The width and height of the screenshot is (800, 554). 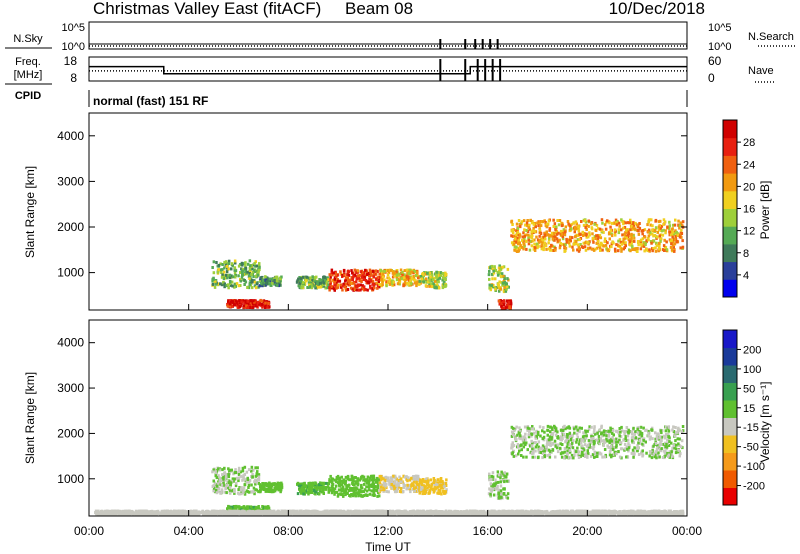 I want to click on cpid-row: CPID normal (fast) 151 RF, so click(x=351, y=99).